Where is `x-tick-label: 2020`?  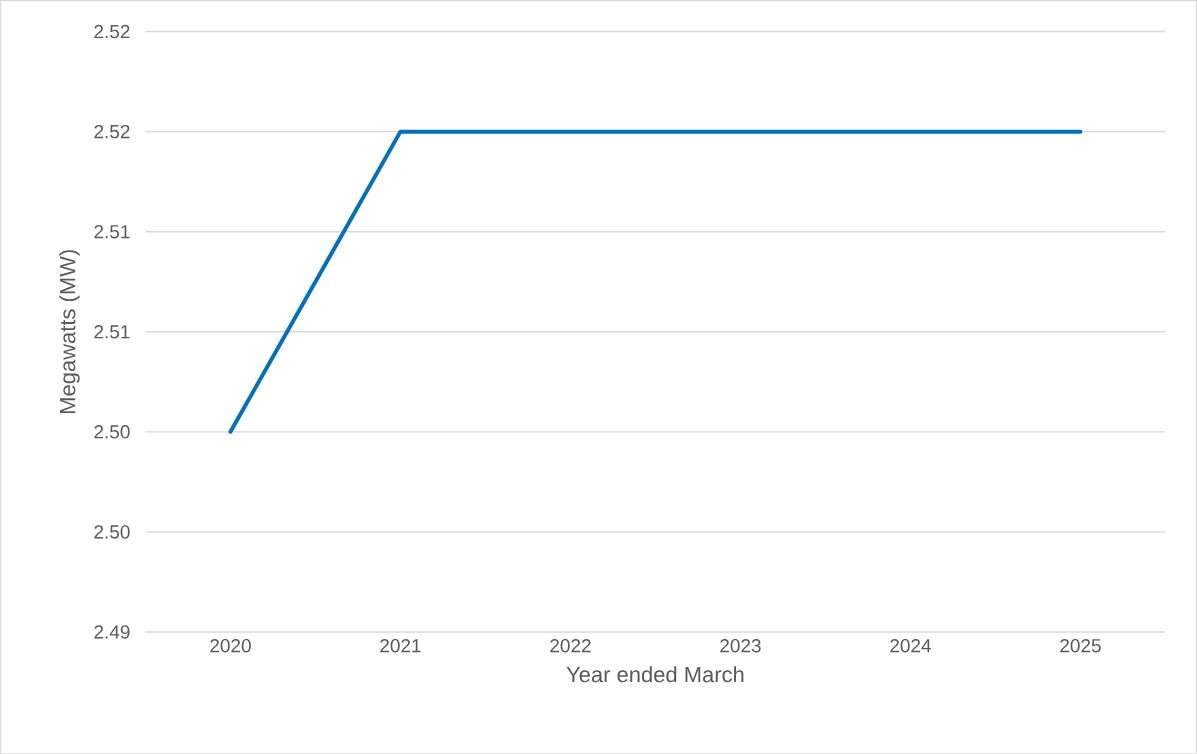
x-tick-label: 2020 is located at coordinates (230, 645).